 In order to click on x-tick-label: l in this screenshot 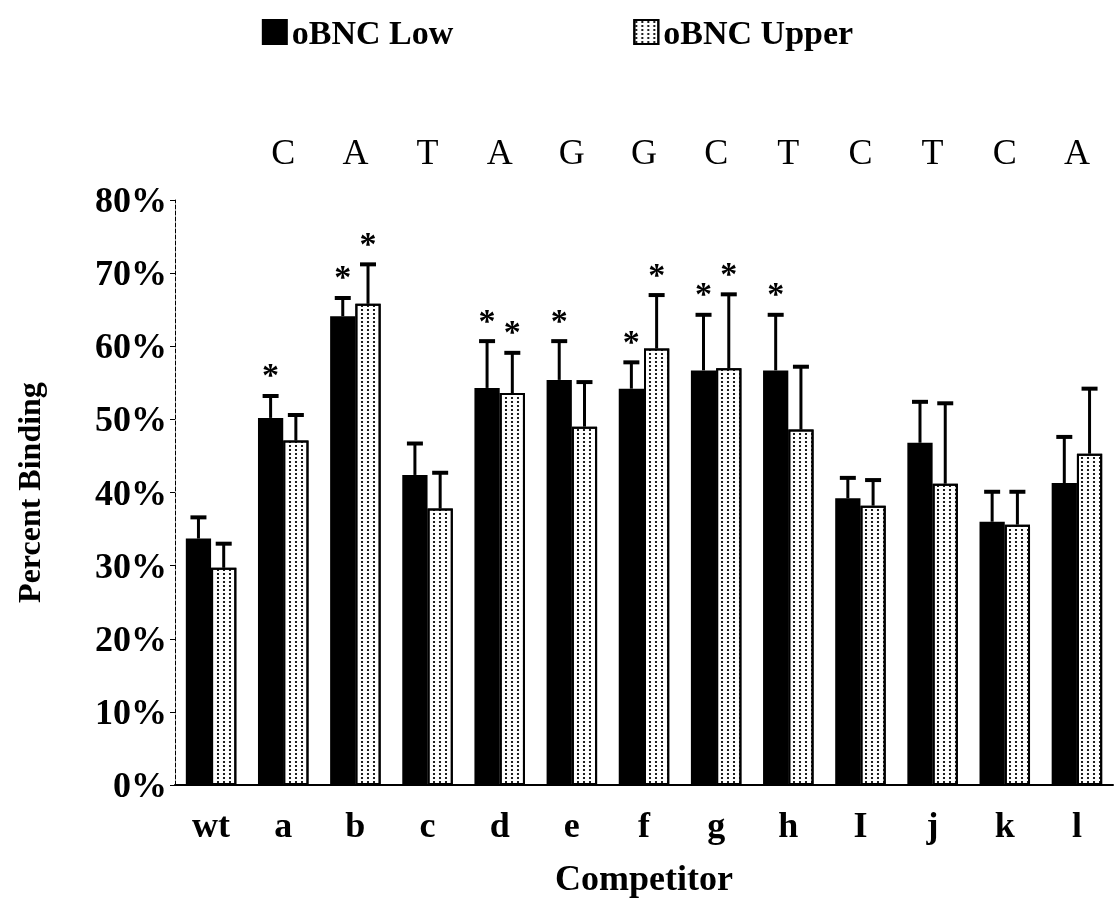, I will do `click(1076, 825)`.